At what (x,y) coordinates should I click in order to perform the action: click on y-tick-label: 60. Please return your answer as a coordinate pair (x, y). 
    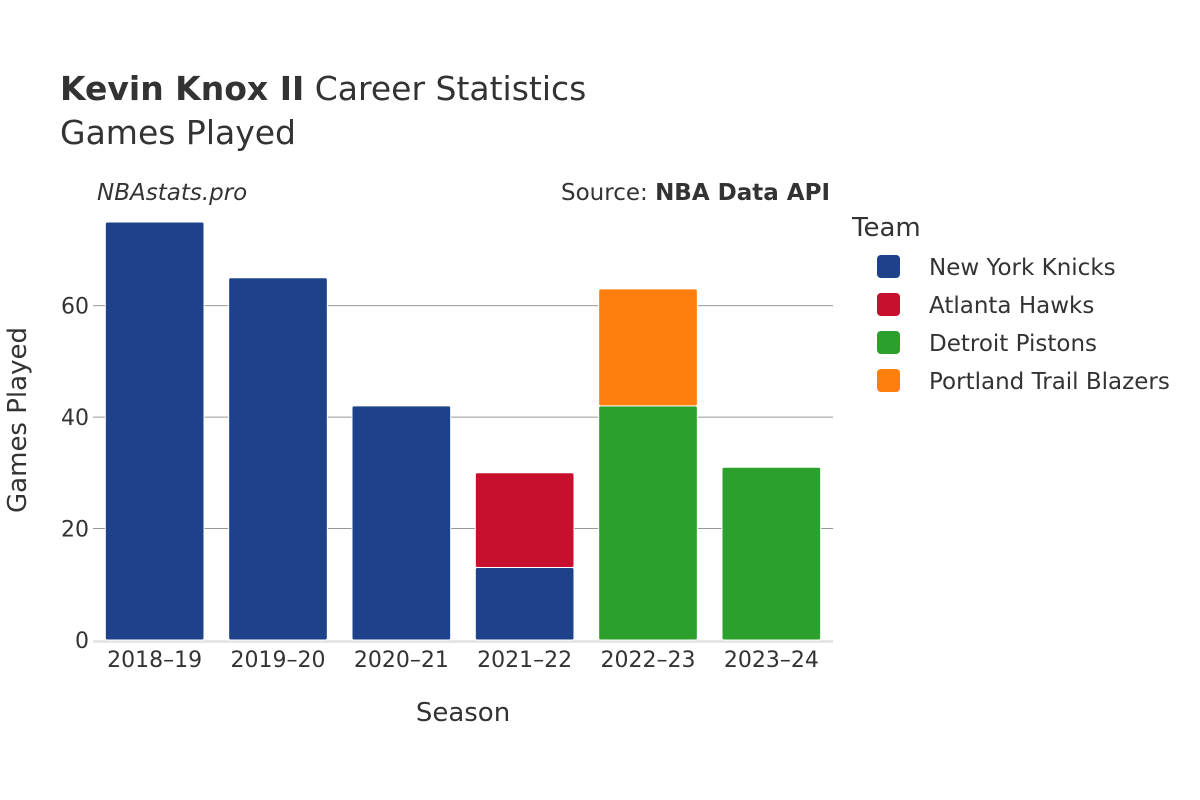
    Looking at the image, I should click on (75, 307).